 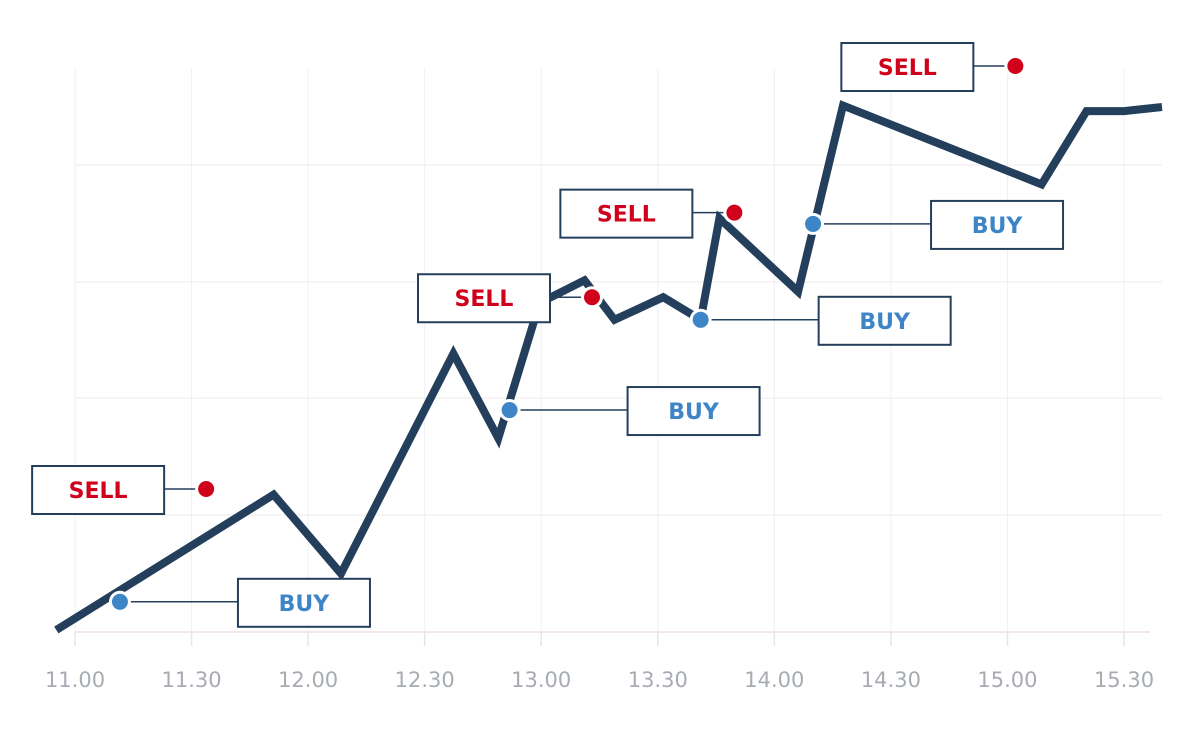 What do you see at coordinates (425, 680) in the screenshot?
I see `x-tick-label: 12.30` at bounding box center [425, 680].